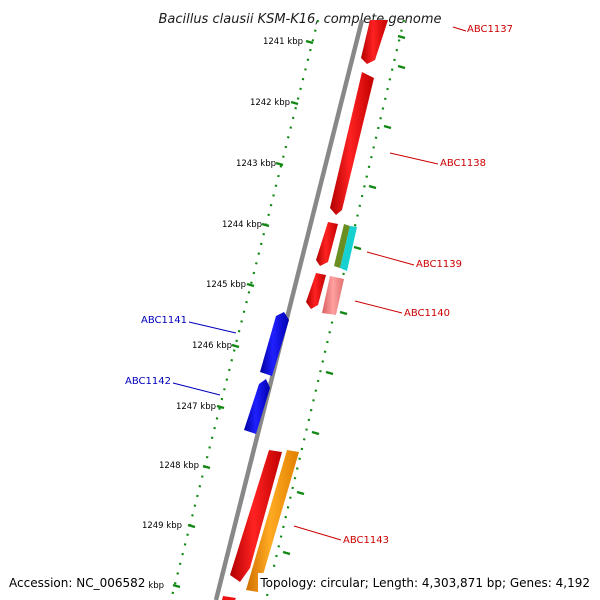 This screenshot has height=600, width=600. Describe the element at coordinates (366, 540) in the screenshot. I see `gene-label: ABC1143` at that location.